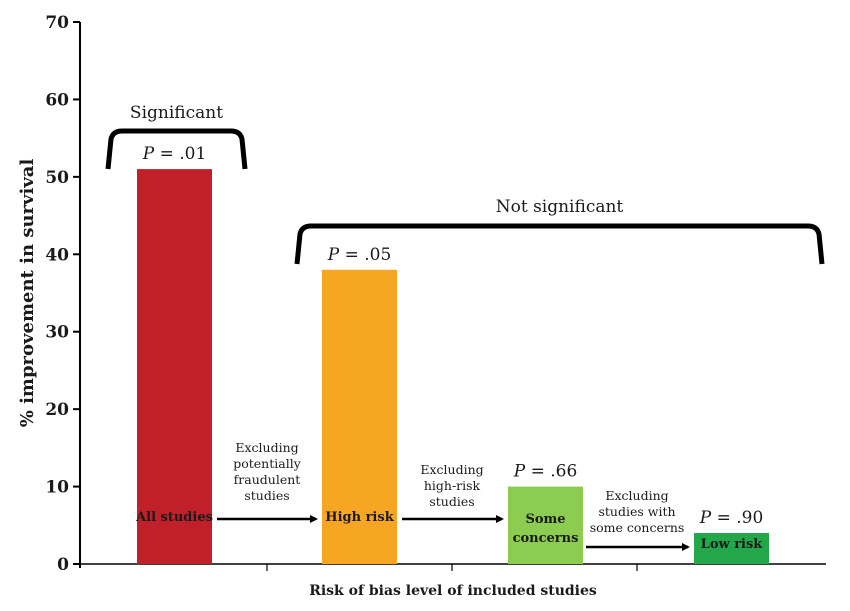 The image size is (850, 611). Describe the element at coordinates (359, 255) in the screenshot. I see `p-value-label: P = .05` at that location.